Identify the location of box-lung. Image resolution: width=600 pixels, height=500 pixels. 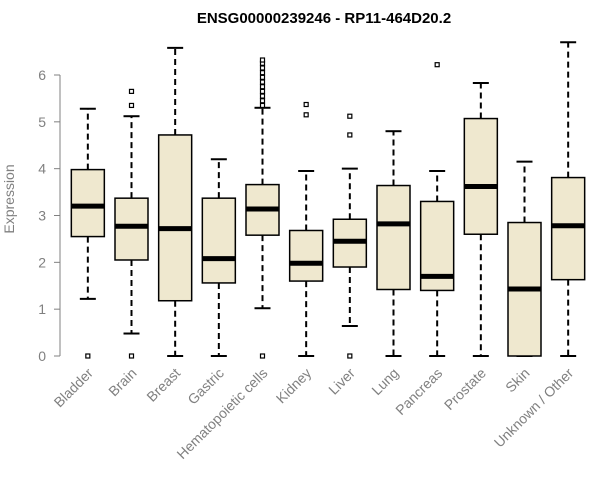
(393, 243).